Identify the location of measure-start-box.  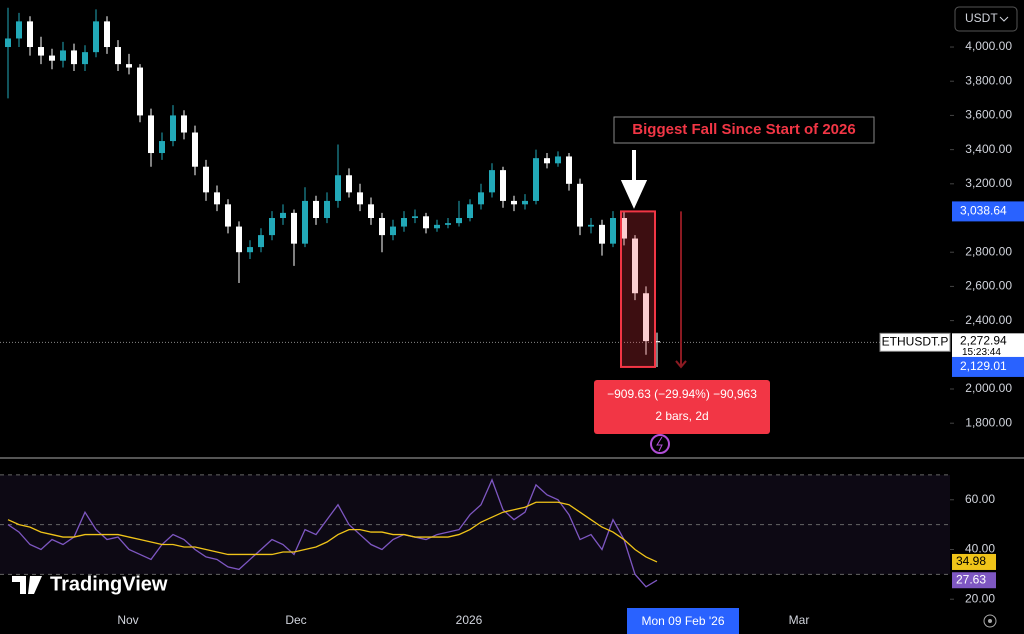
(988, 211).